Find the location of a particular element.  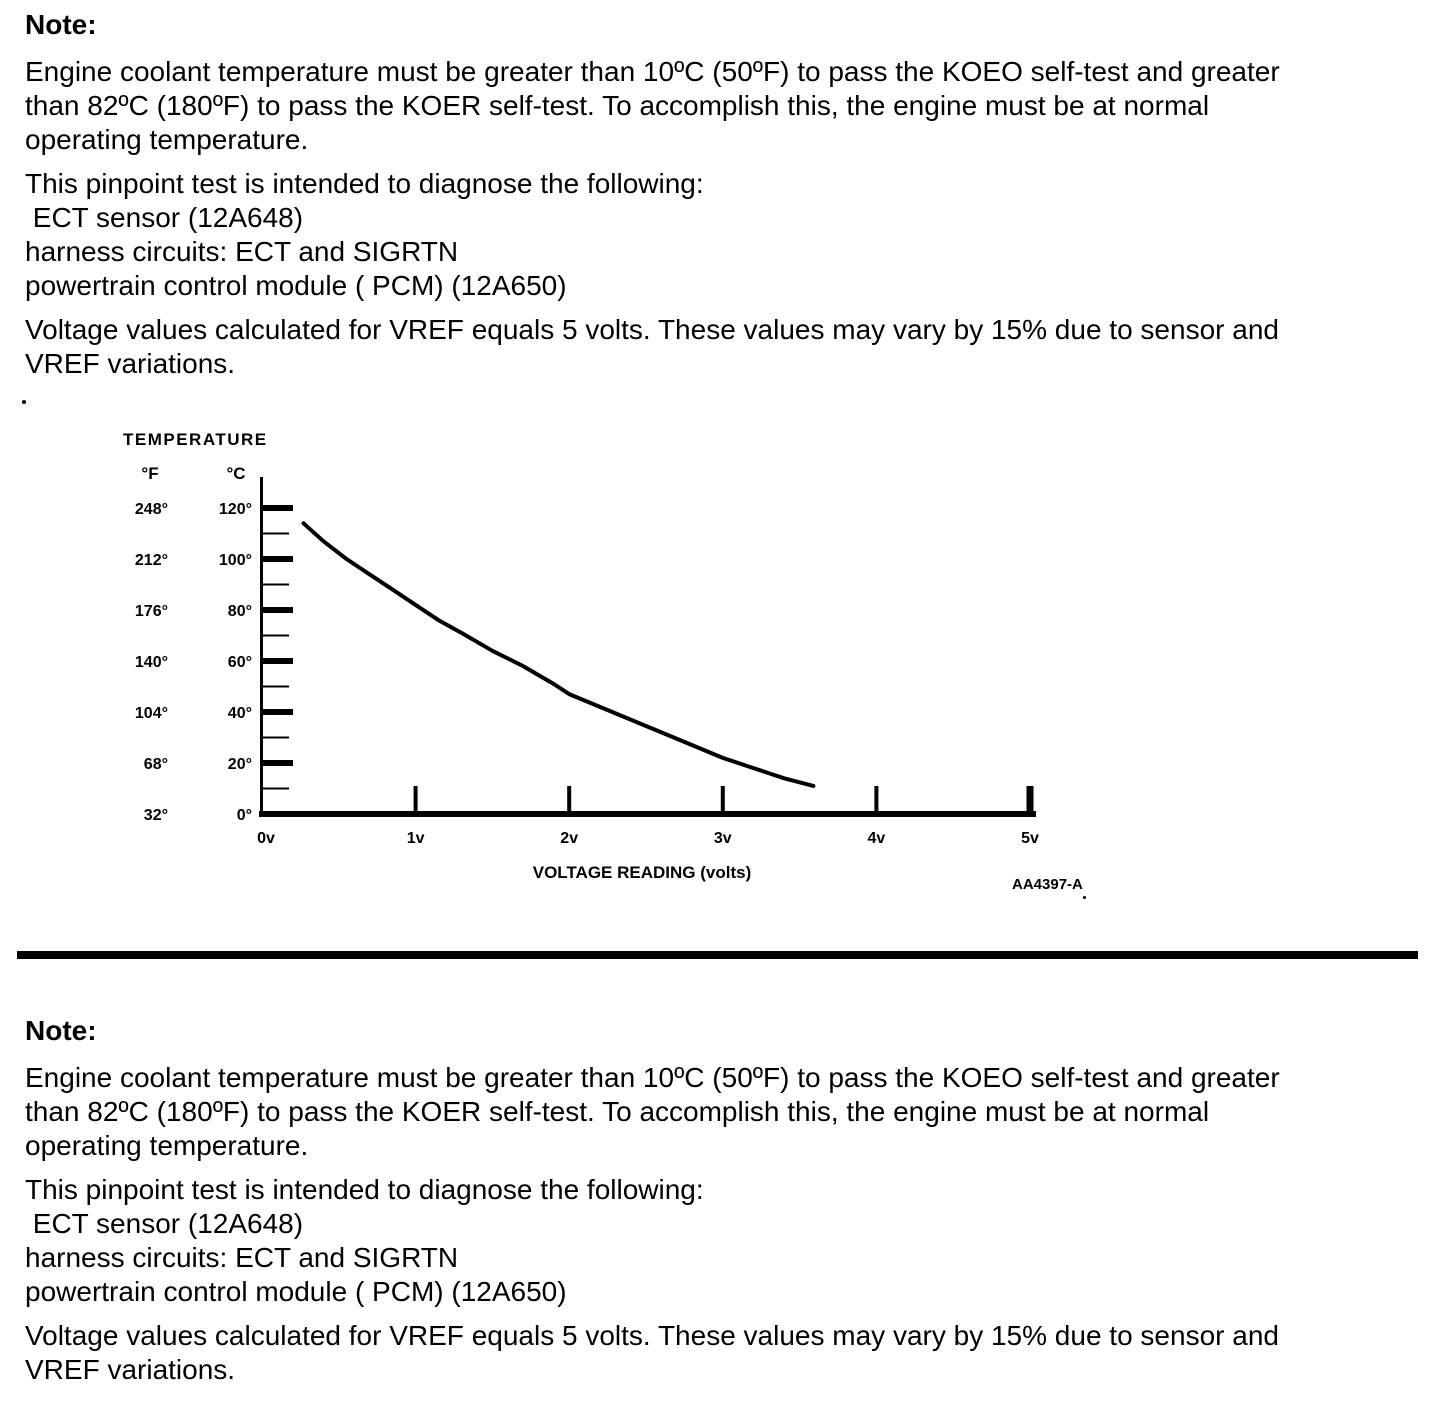

x-axis-line is located at coordinates (647, 814).